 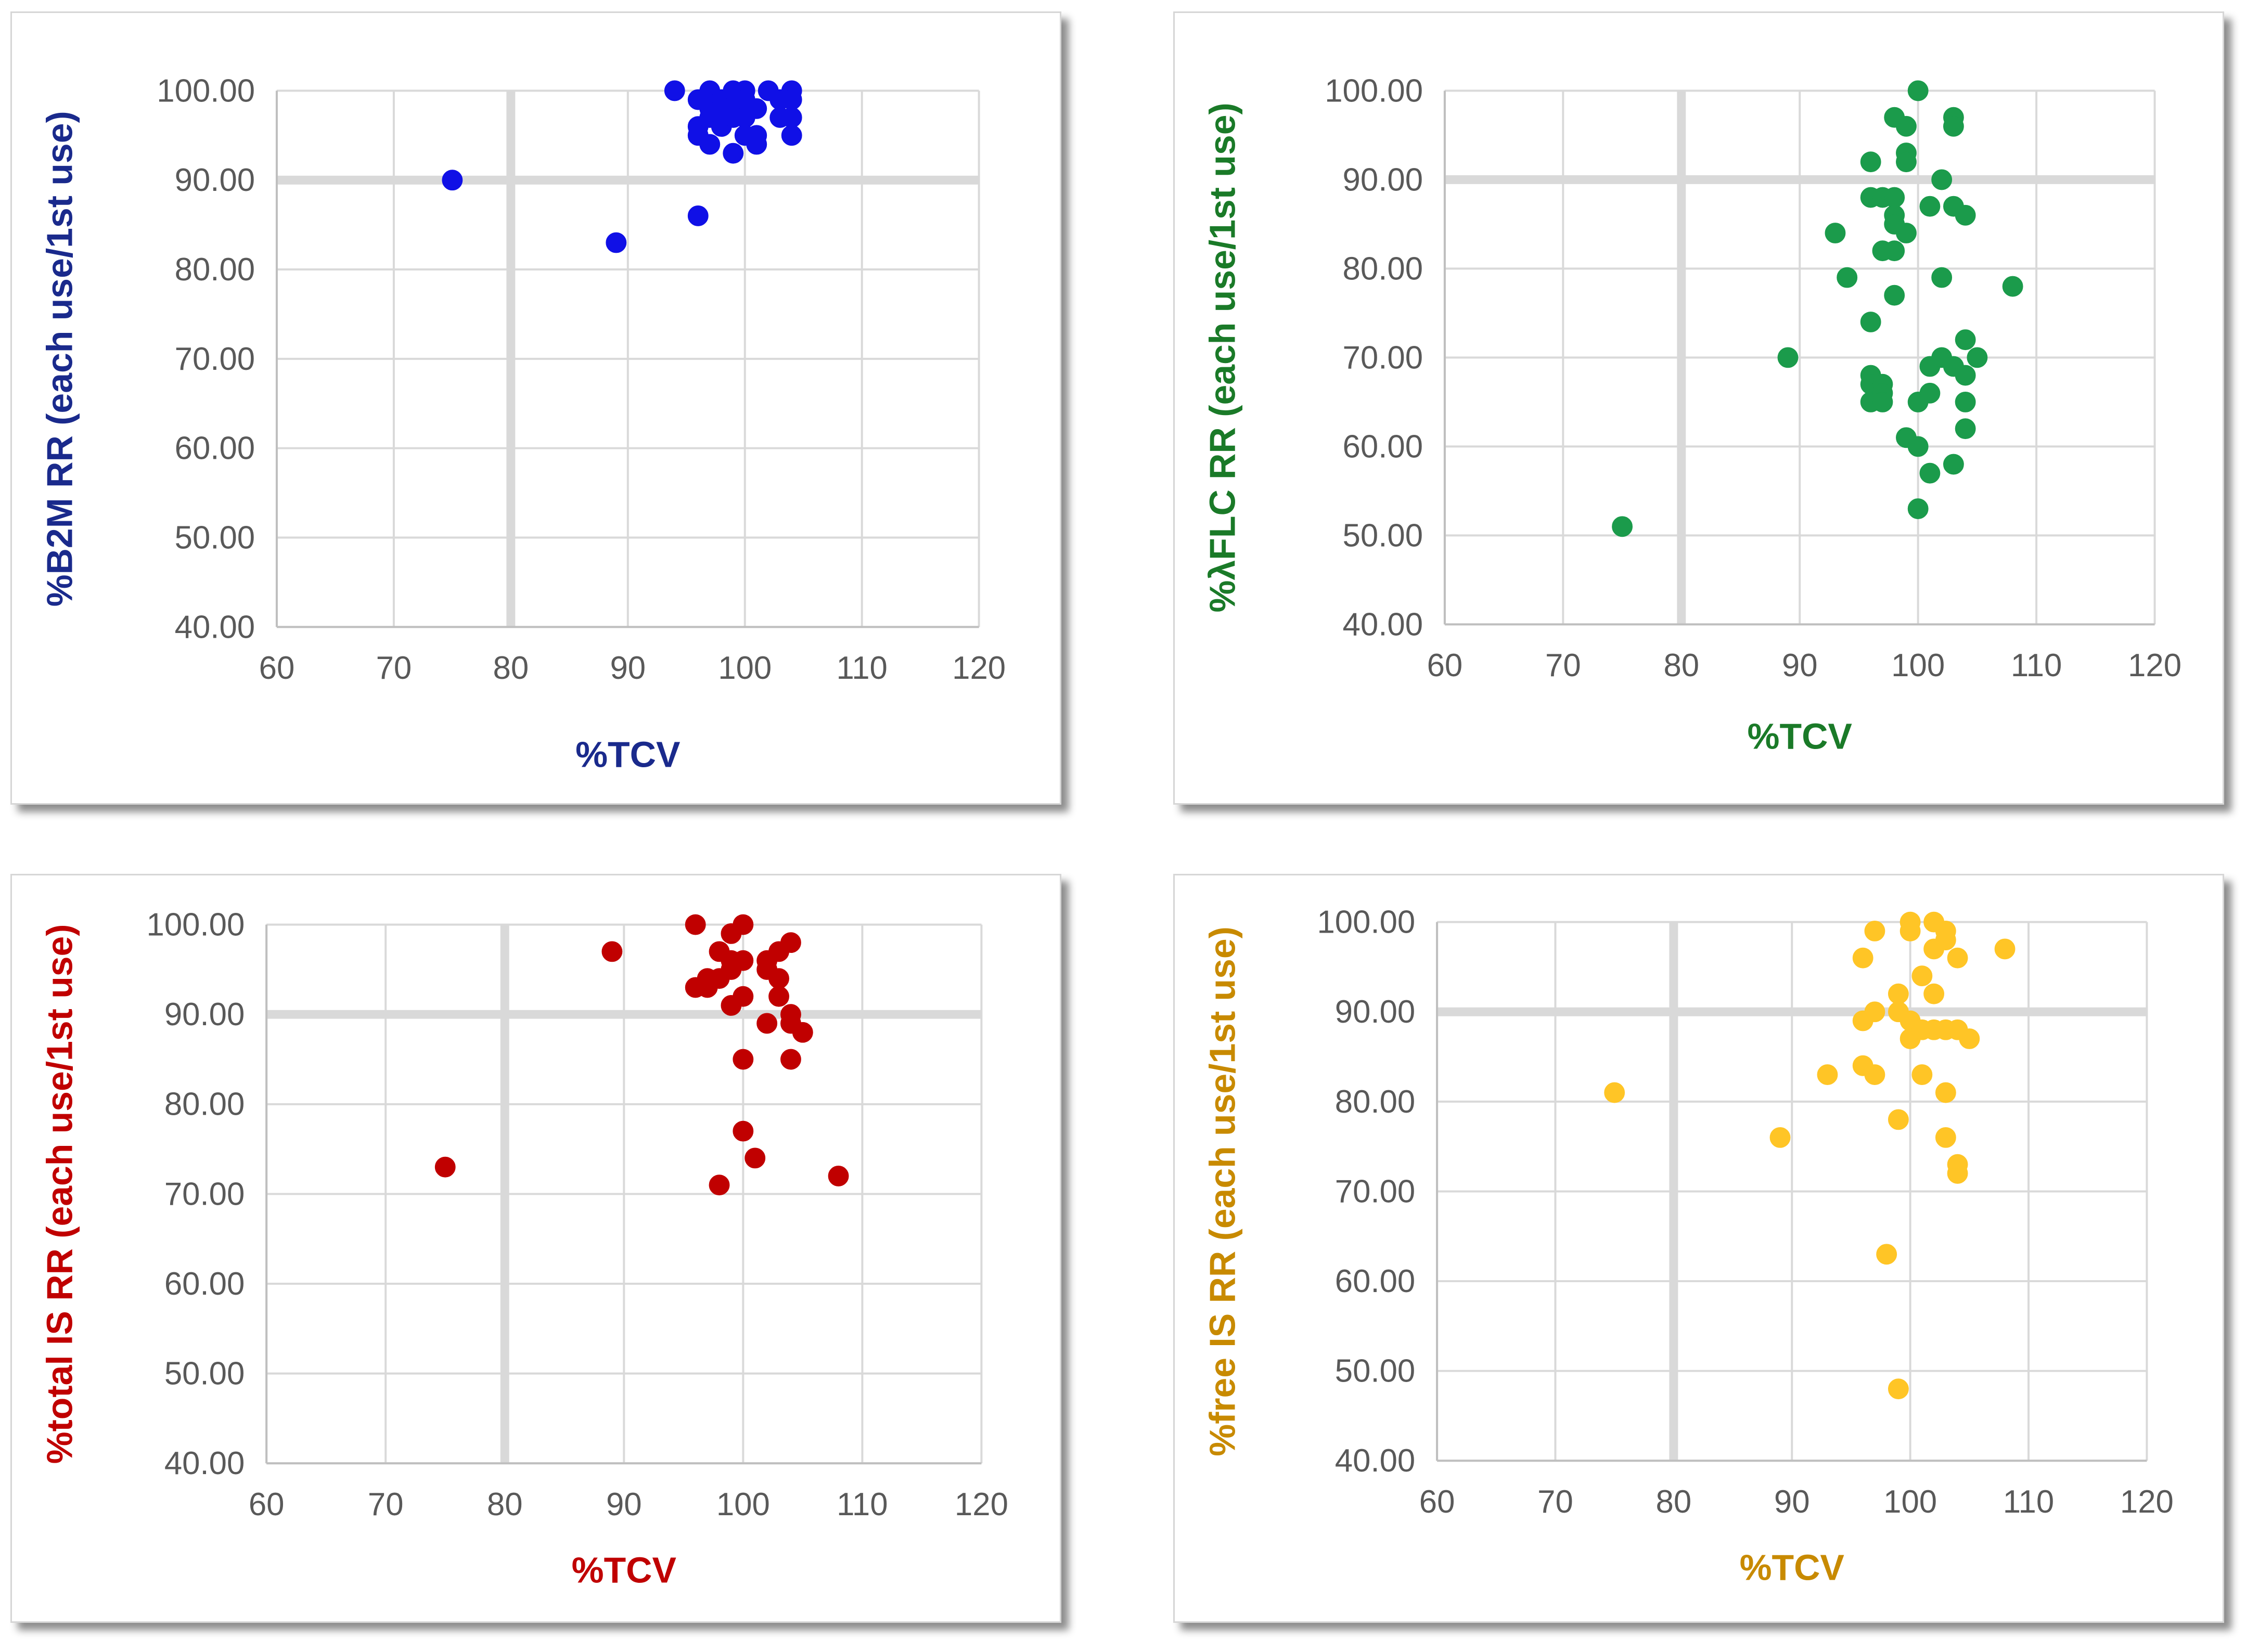 I want to click on y-tick-label: 90.00, so click(x=204, y=1014).